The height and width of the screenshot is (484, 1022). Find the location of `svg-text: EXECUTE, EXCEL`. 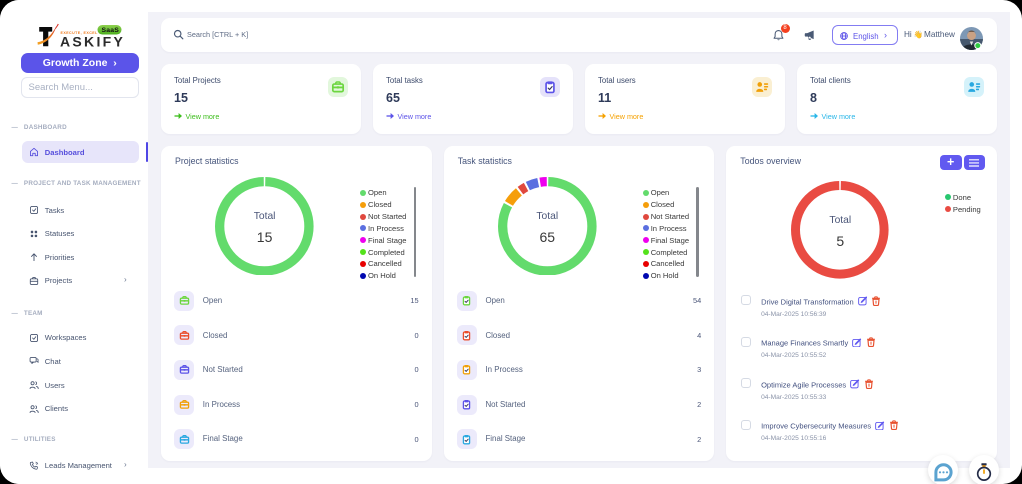

svg-text: EXECUTE, EXCEL is located at coordinates (80, 33).